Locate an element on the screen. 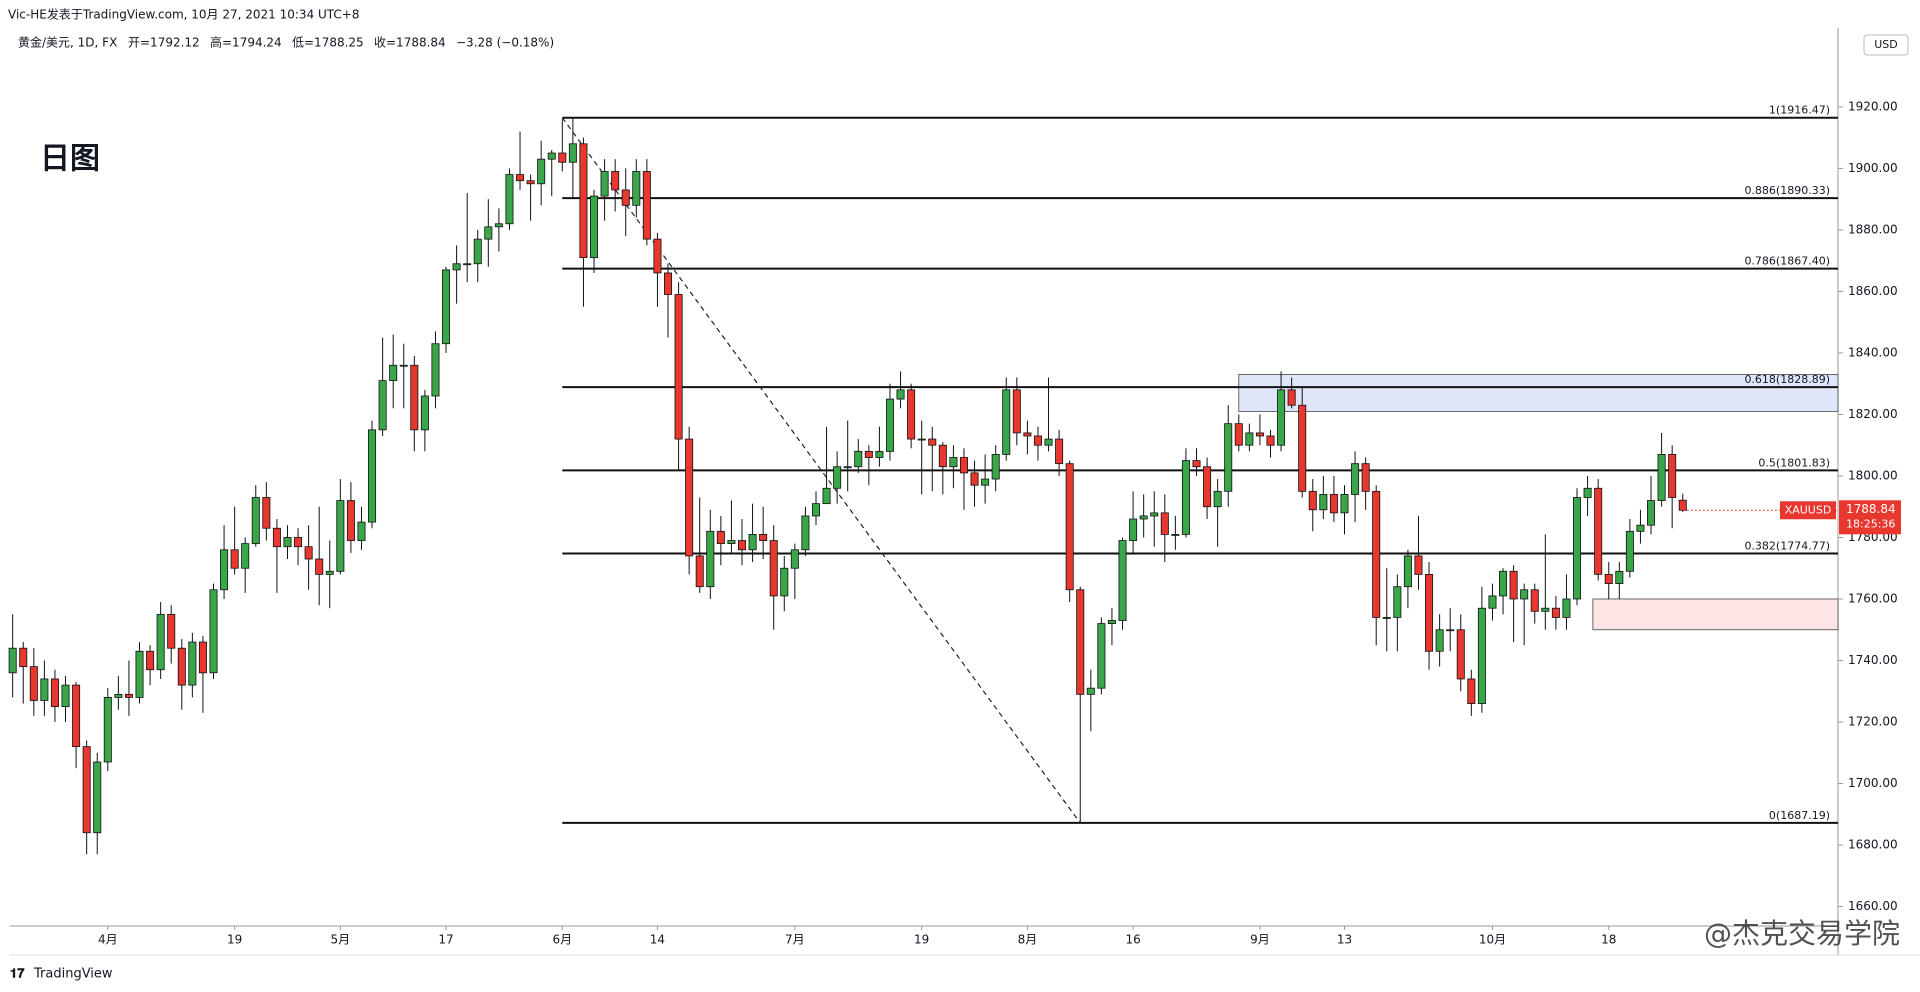 The image size is (1920, 992). symbol-tag: XAUUSD is located at coordinates (1808, 509).